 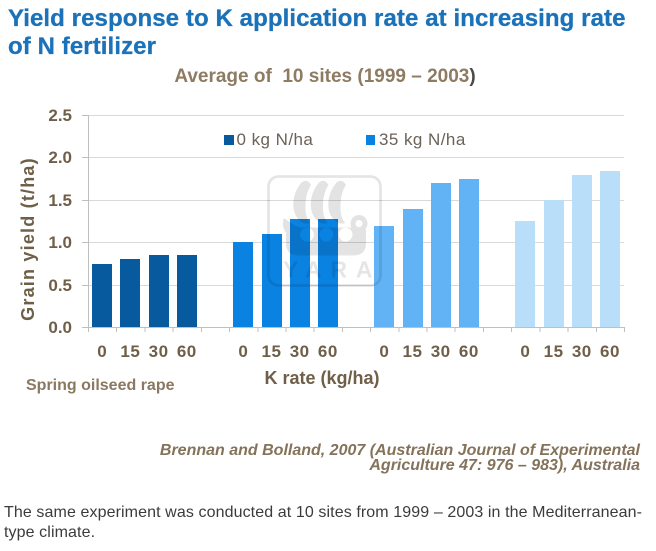 I want to click on svg-text: YARA, so click(x=332, y=270).